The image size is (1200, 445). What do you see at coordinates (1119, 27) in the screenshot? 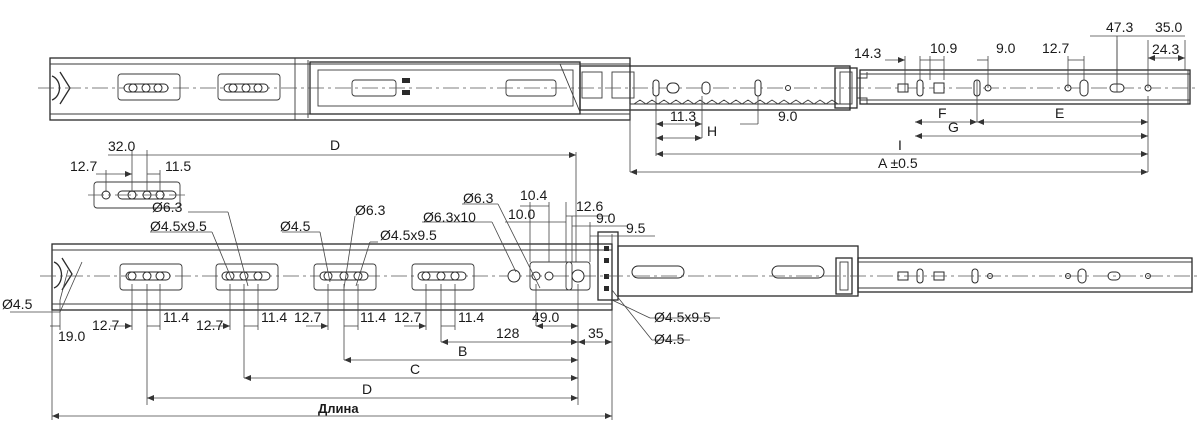
I see `dim-47-3: 47.3` at bounding box center [1119, 27].